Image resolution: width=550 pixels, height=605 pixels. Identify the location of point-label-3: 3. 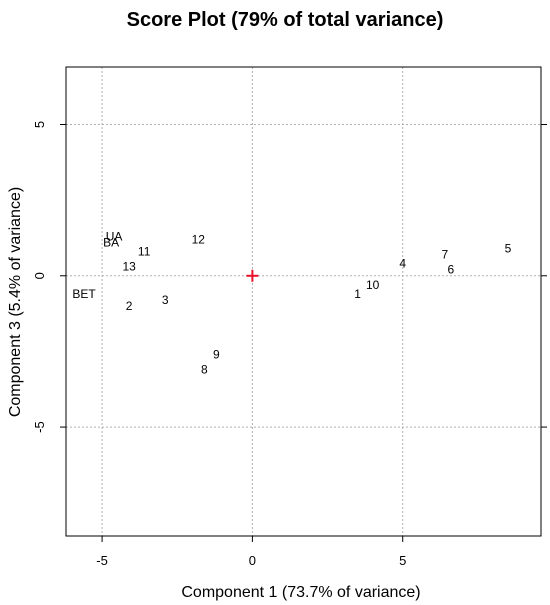
(165, 300).